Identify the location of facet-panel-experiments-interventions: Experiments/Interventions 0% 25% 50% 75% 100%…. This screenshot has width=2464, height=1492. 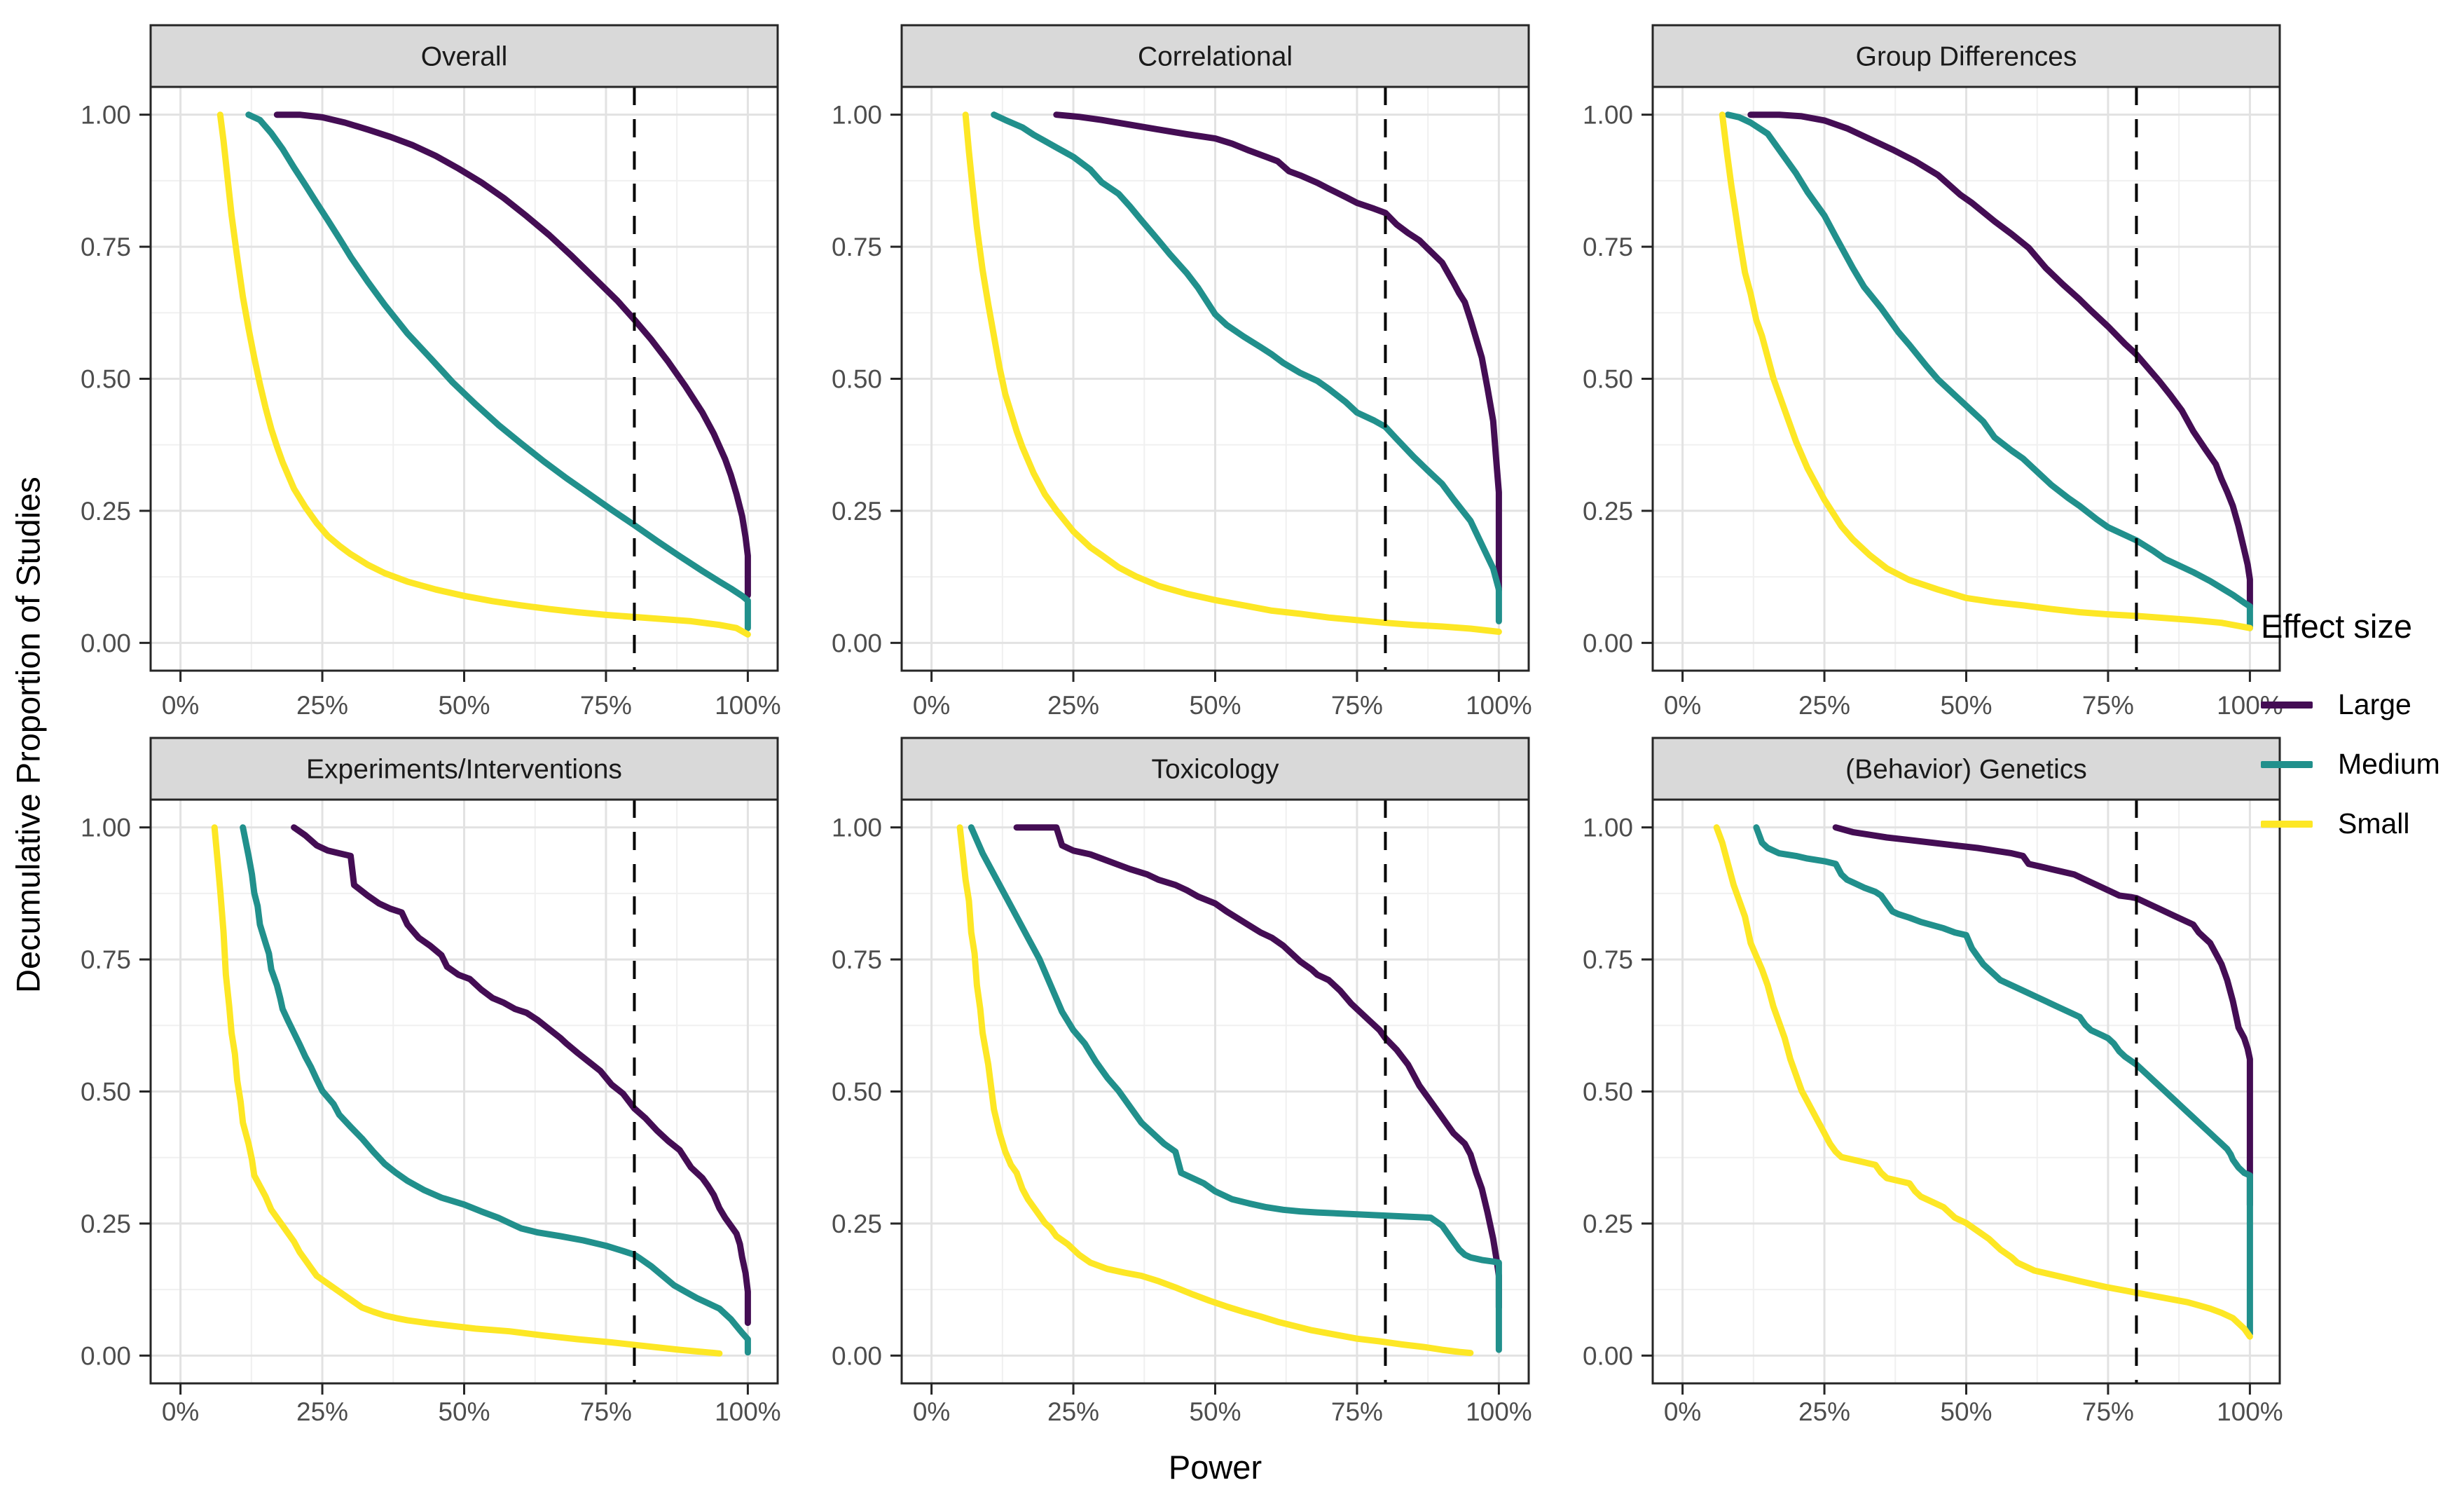
(431, 1081).